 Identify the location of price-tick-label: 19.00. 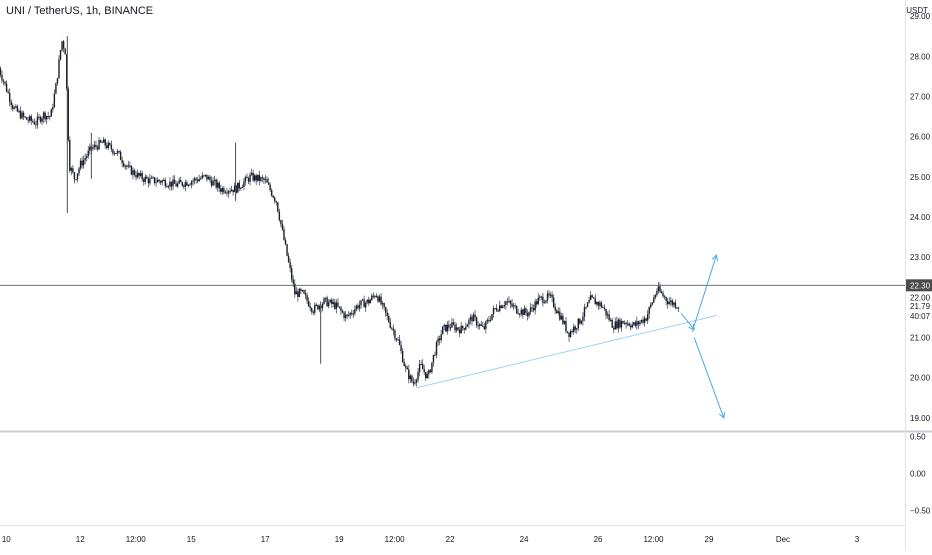
(920, 418).